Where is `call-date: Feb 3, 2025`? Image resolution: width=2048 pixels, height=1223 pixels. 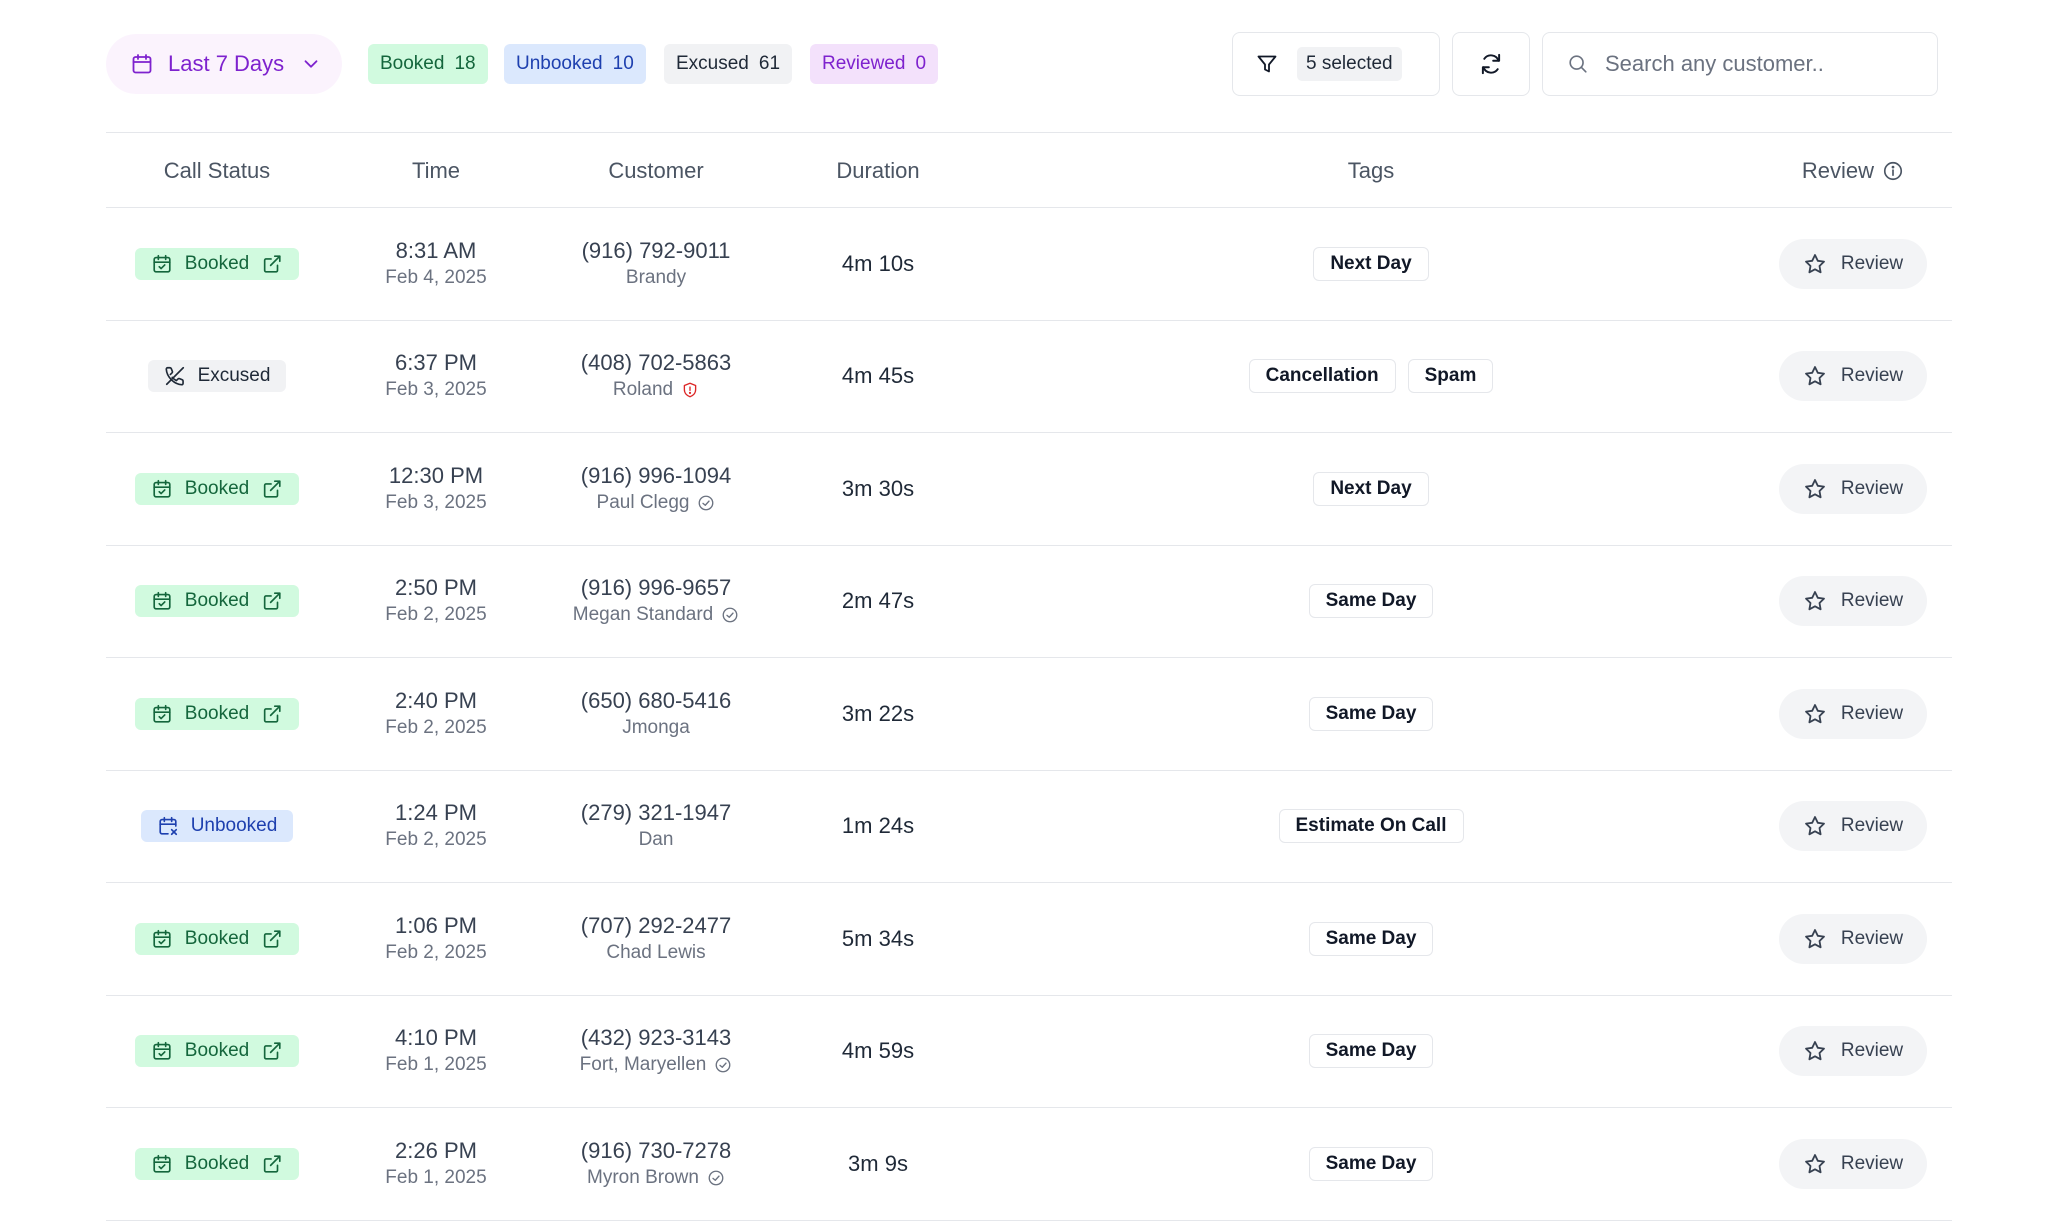 call-date: Feb 3, 2025 is located at coordinates (436, 502).